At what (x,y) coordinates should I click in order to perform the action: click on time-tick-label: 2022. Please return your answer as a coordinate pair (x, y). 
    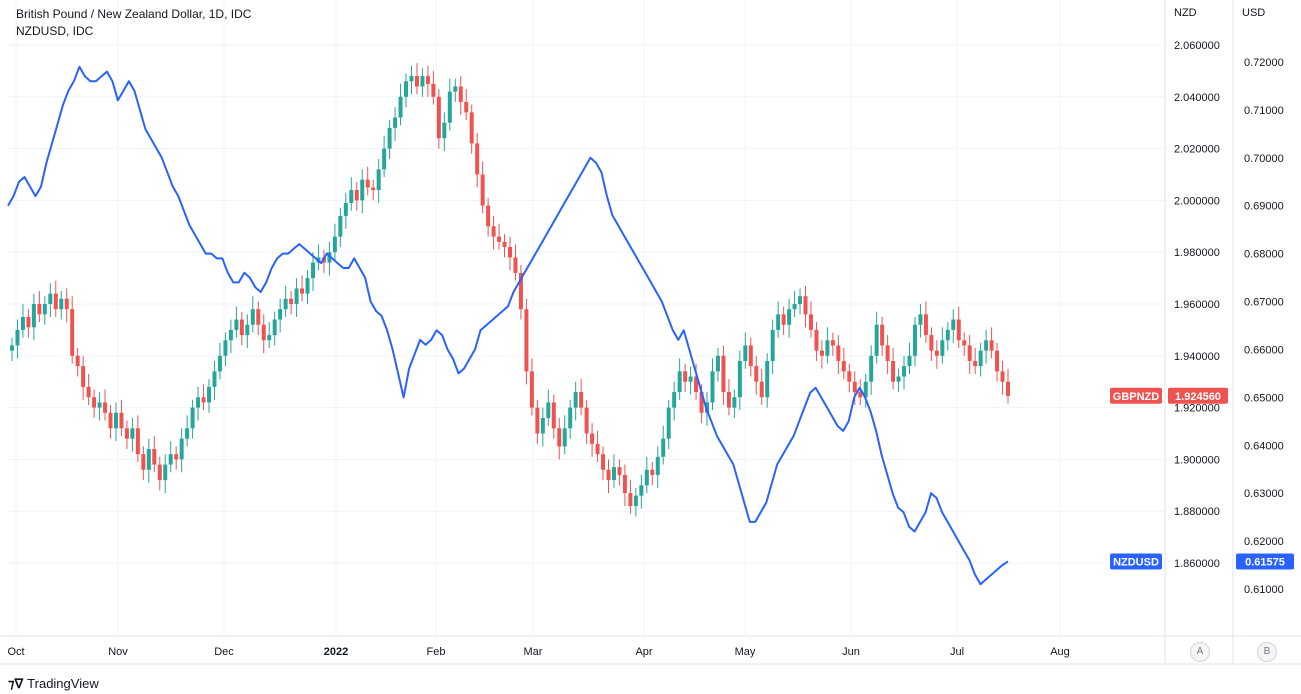
    Looking at the image, I should click on (336, 652).